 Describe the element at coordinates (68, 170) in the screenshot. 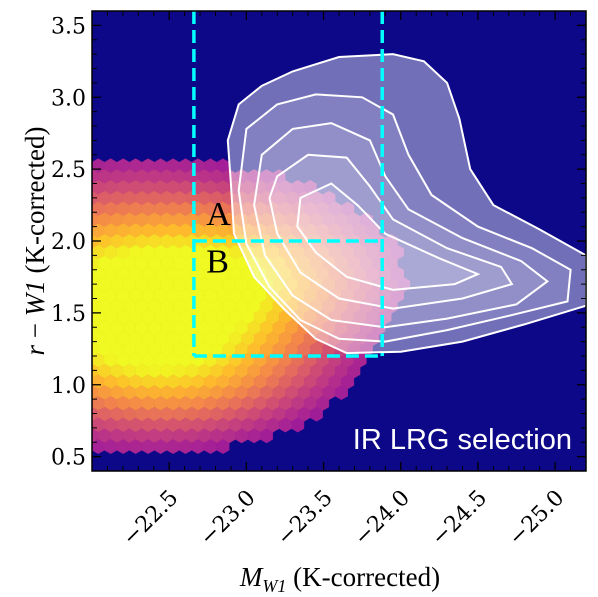

I see `y-tick-label: 2.5` at that location.